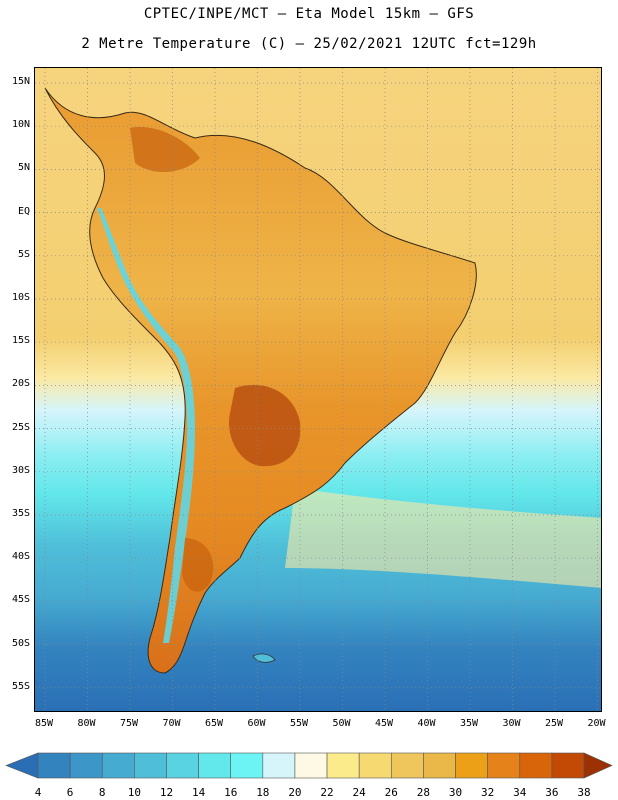  What do you see at coordinates (102, 792) in the screenshot?
I see `colorbar-label: 8` at bounding box center [102, 792].